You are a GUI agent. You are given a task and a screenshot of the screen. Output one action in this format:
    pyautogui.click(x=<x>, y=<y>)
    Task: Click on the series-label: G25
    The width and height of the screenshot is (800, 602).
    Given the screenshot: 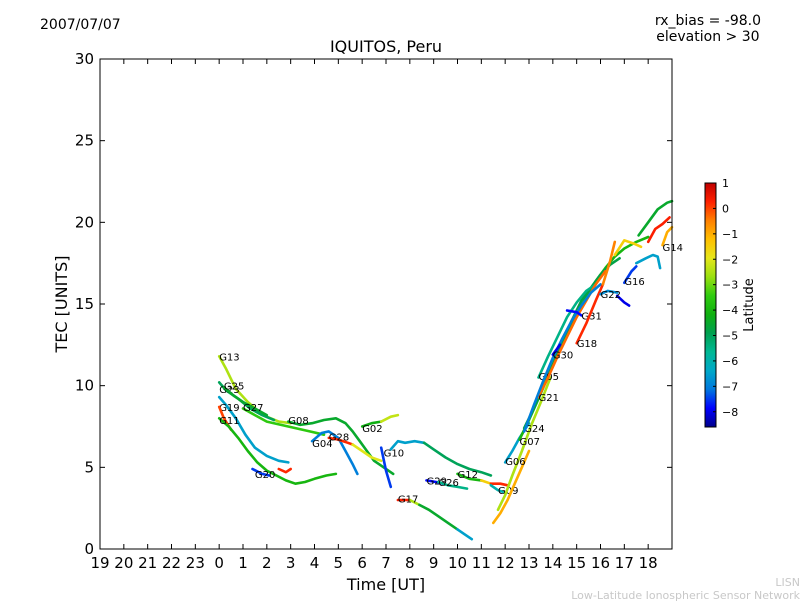 What is the action you would take?
    pyautogui.click(x=234, y=387)
    